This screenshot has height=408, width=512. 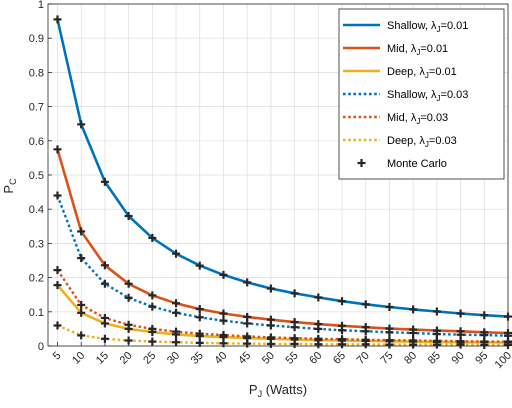 I want to click on y-tick-label: 0.4, so click(x=36, y=210).